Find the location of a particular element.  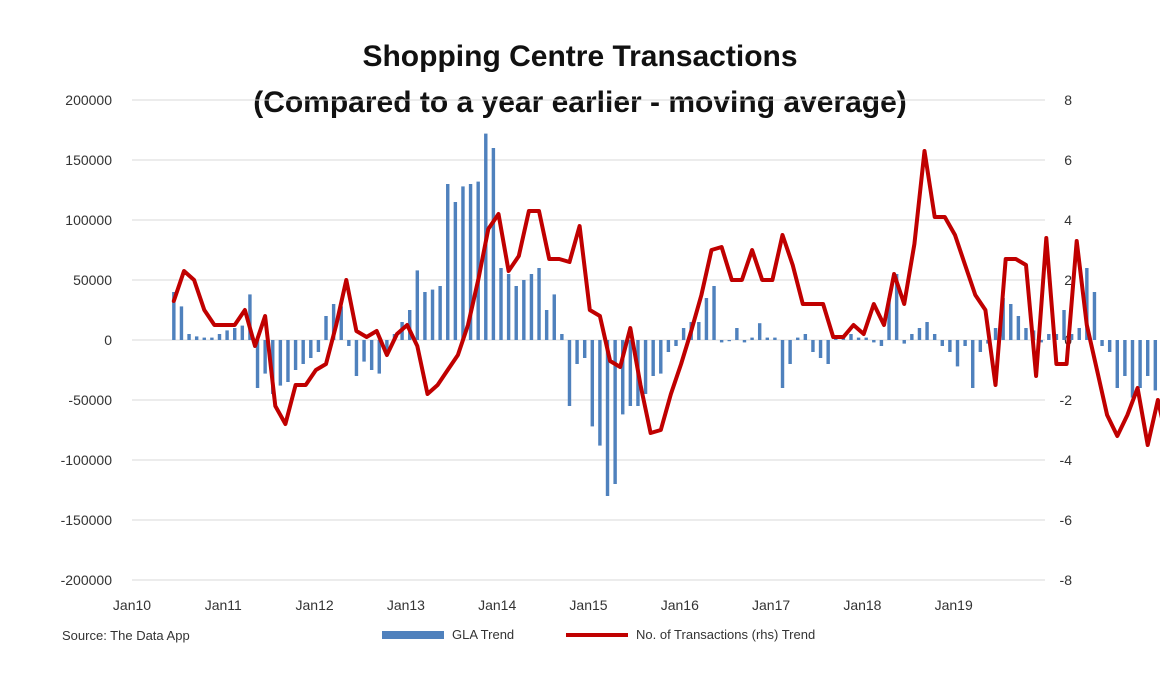

y-left-tick-label: -150000 is located at coordinates (87, 520).